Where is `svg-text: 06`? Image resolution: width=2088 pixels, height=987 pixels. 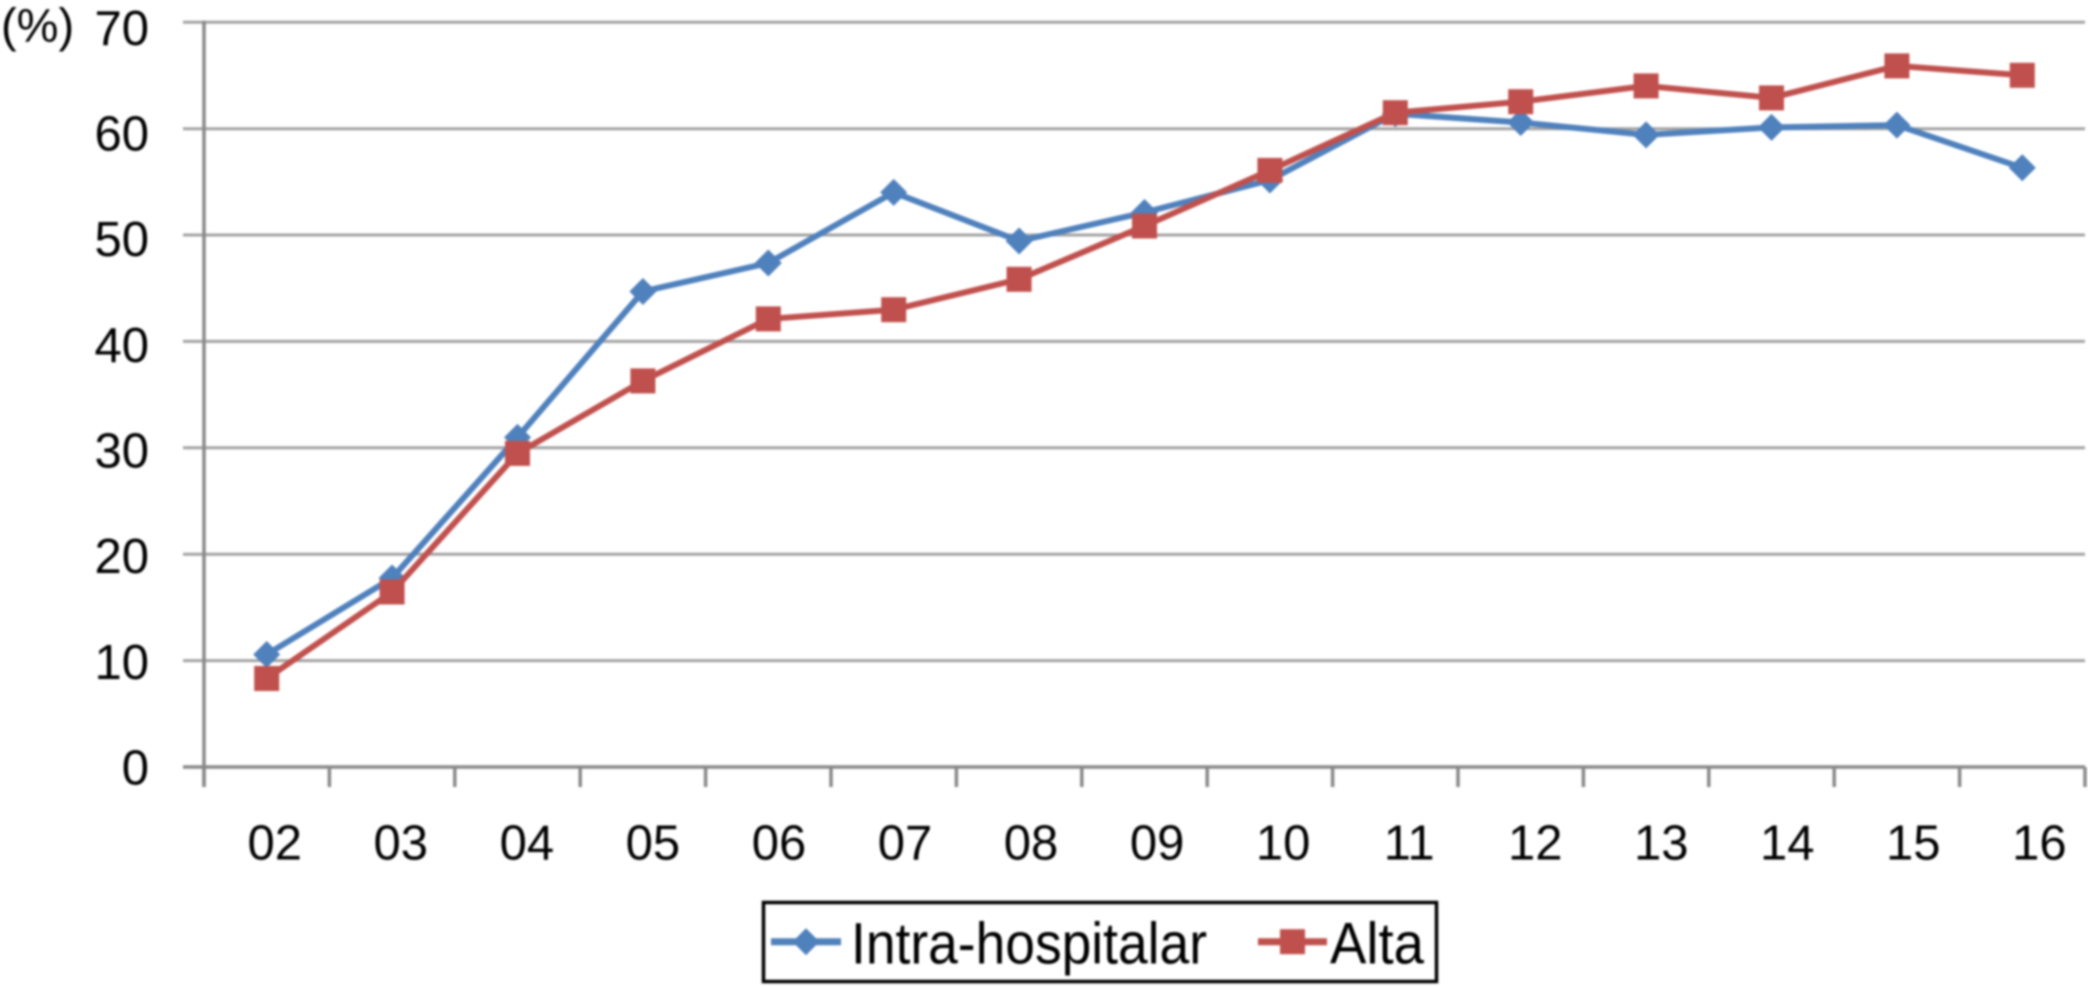 svg-text: 06 is located at coordinates (779, 844).